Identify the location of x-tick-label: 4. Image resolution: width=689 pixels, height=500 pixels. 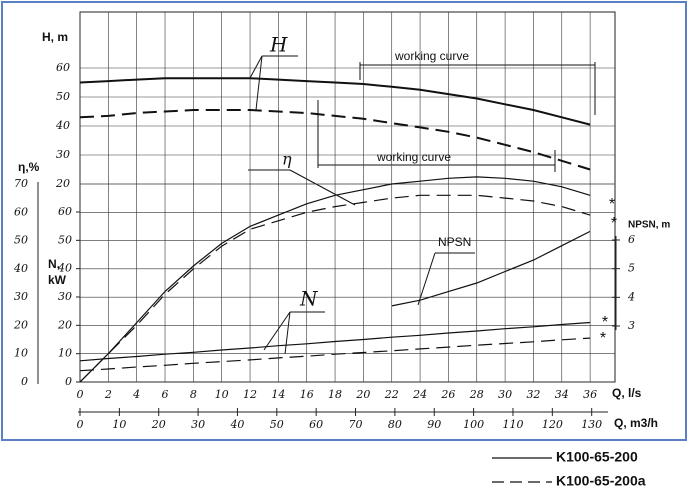
(136, 394).